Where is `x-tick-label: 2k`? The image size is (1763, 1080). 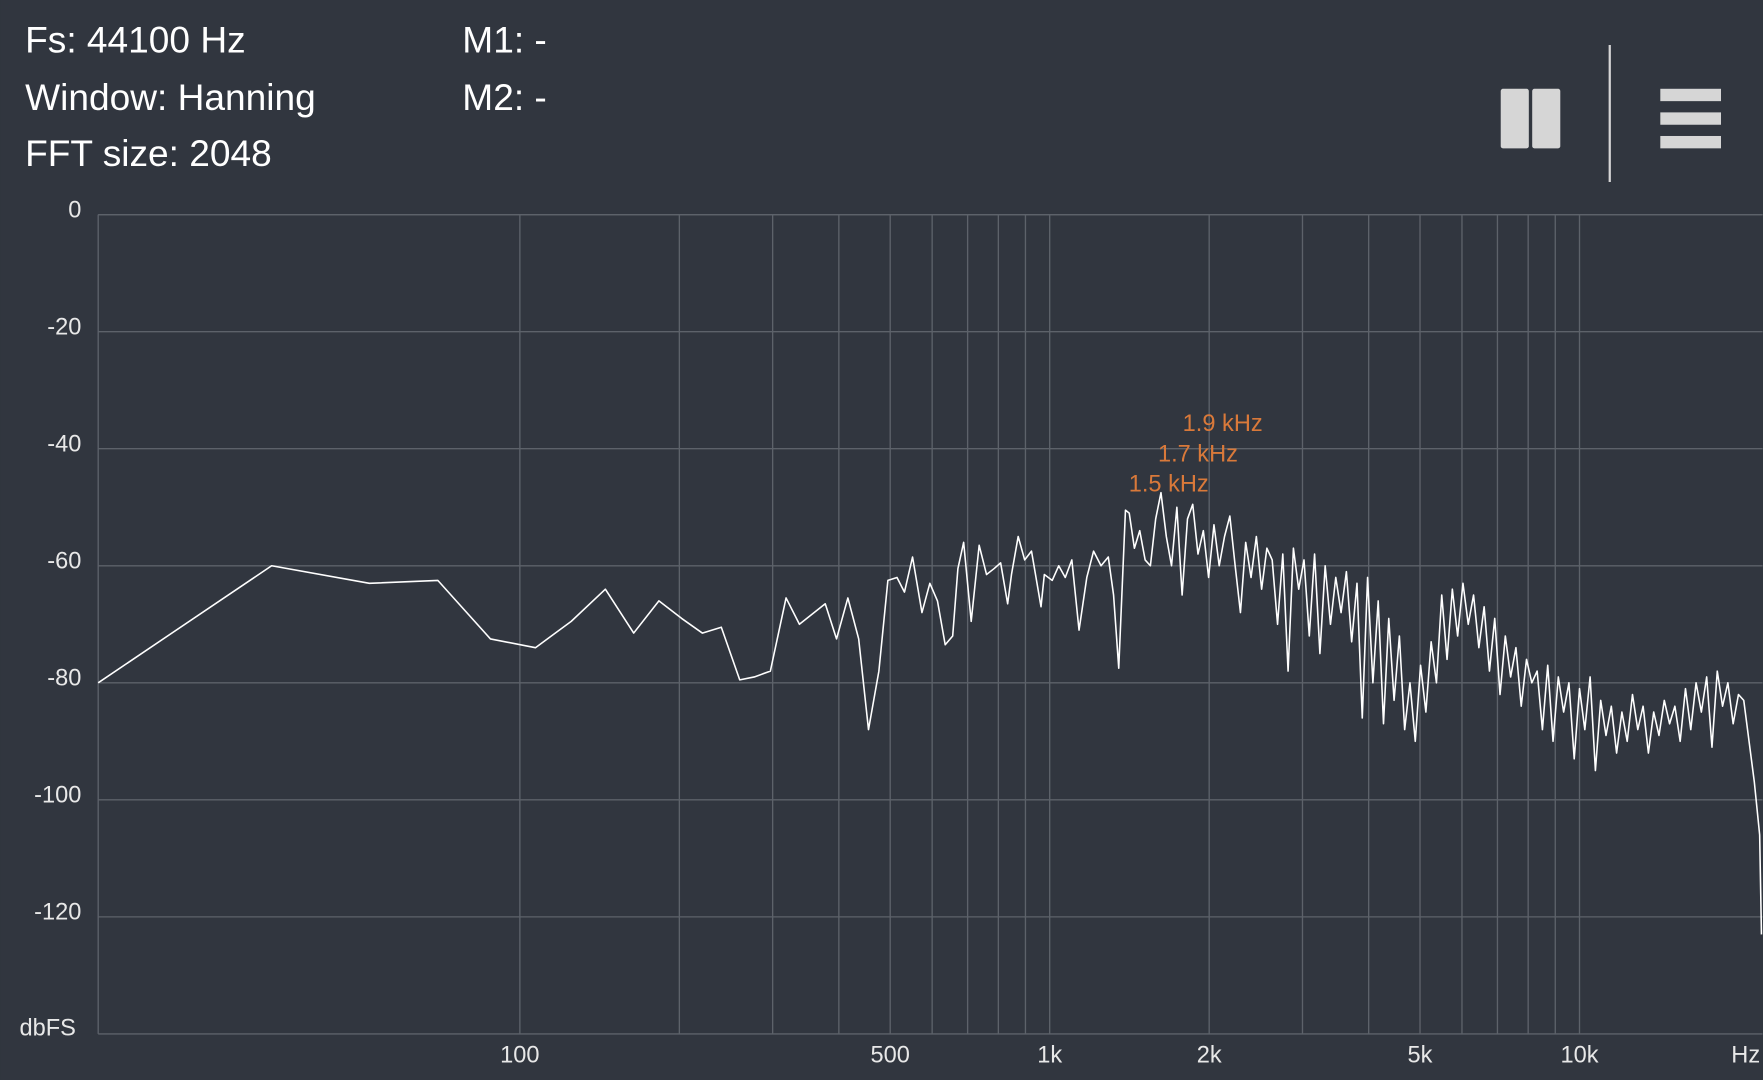
x-tick-label: 2k is located at coordinates (1209, 1056).